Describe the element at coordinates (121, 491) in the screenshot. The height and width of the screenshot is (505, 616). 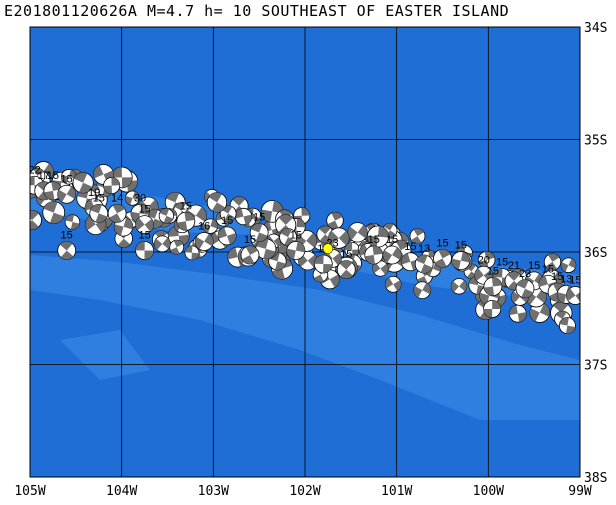
I see `lon-label: 104W` at that location.